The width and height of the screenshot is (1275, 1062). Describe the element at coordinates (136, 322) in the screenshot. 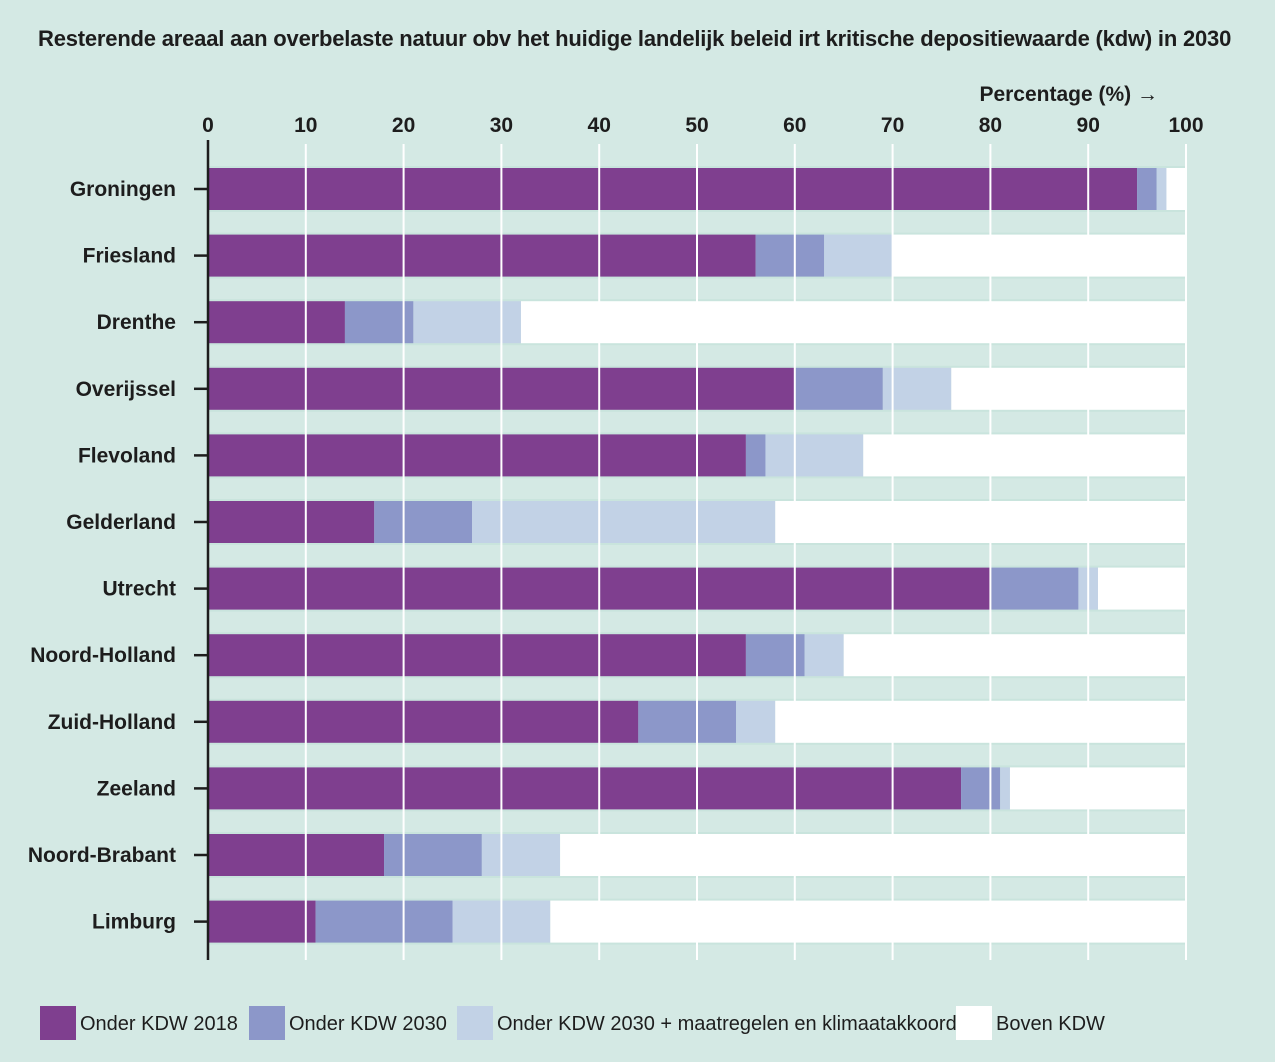

I see `category-label: Drenthe` at that location.